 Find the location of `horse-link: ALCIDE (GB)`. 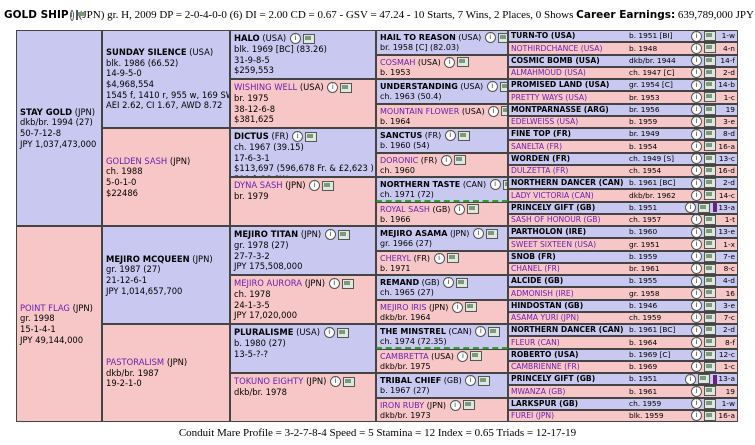

horse-link: ALCIDE (GB) is located at coordinates (537, 281).